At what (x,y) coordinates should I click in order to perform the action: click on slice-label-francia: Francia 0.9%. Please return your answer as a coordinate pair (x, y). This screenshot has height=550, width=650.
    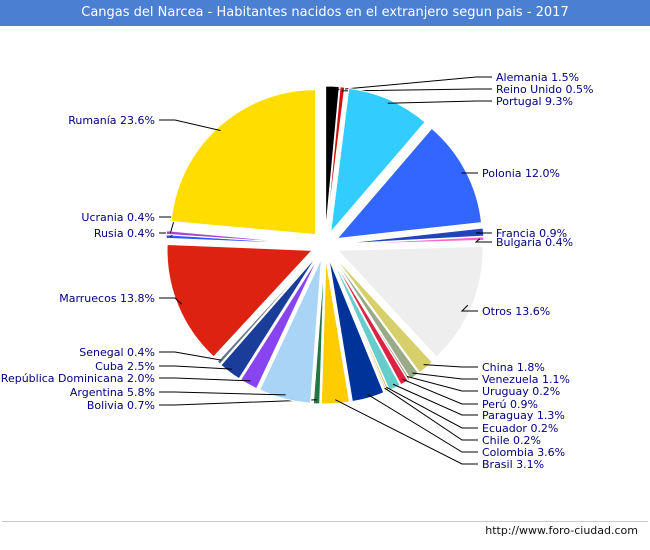
    Looking at the image, I should click on (531, 233).